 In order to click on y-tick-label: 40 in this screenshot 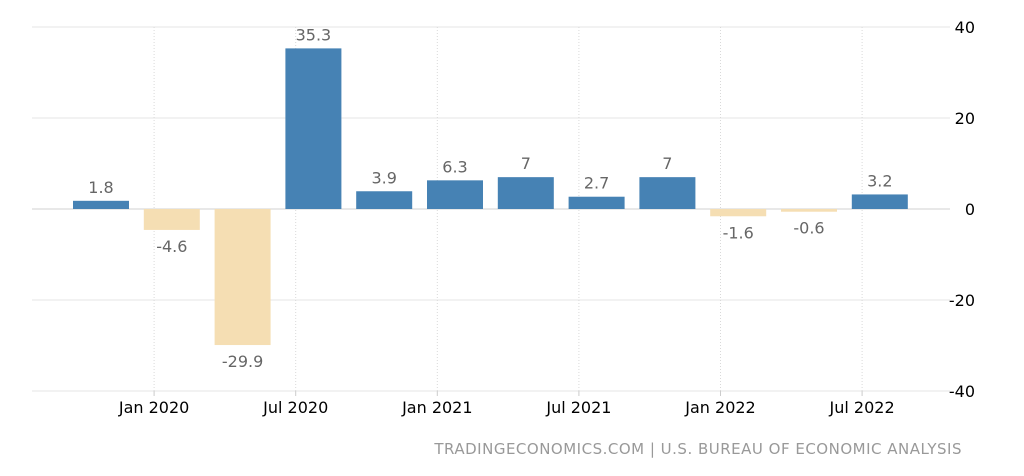, I will do `click(965, 27)`.